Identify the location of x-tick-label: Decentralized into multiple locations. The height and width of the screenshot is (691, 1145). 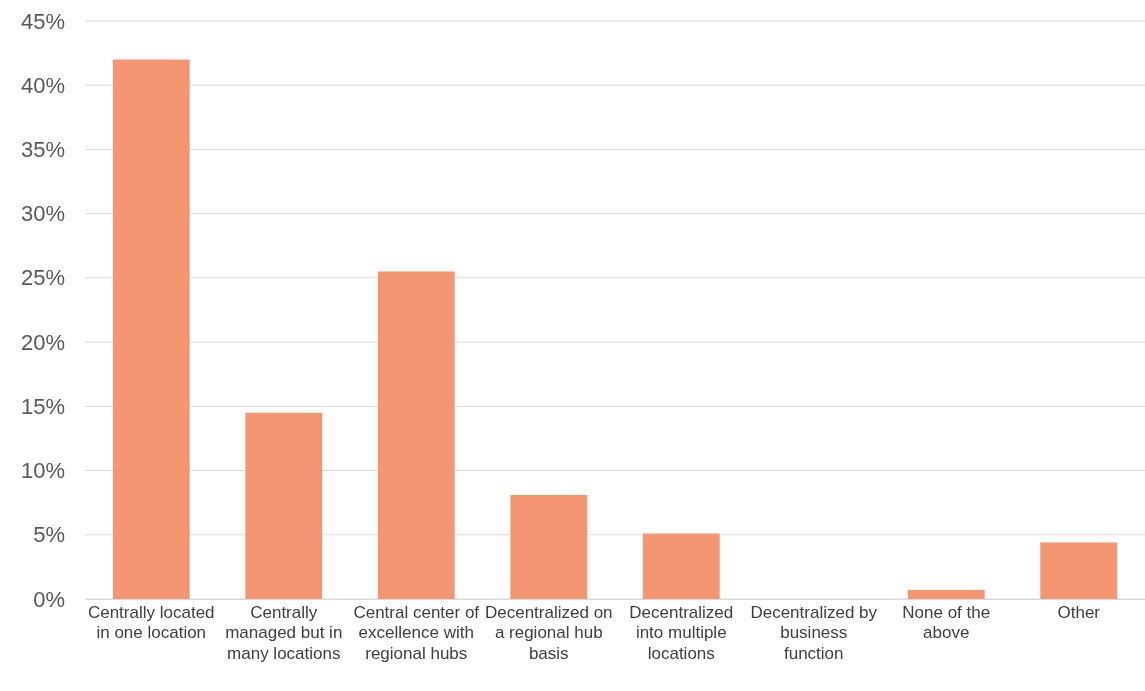
(681, 632).